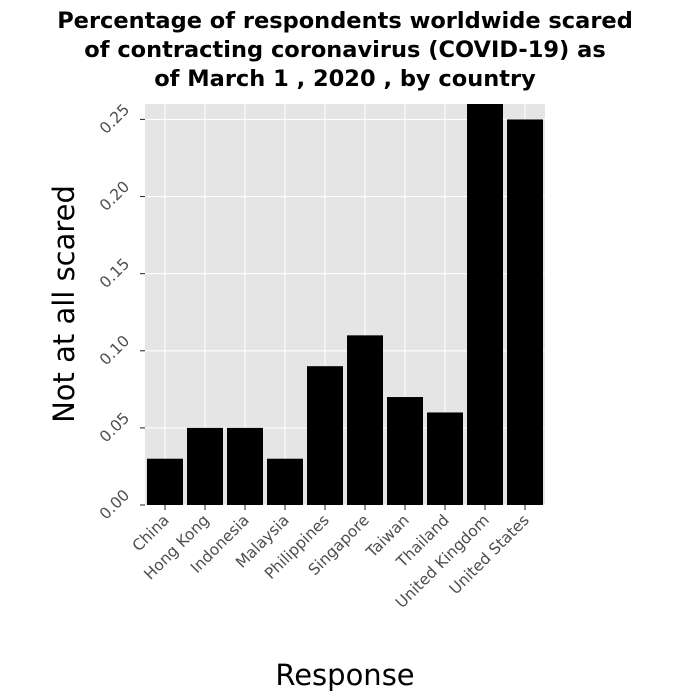  Describe the element at coordinates (120, 312) in the screenshot. I see `y-axis: 0.00 0.05 0.10 0.15 0.20 0.25` at that location.